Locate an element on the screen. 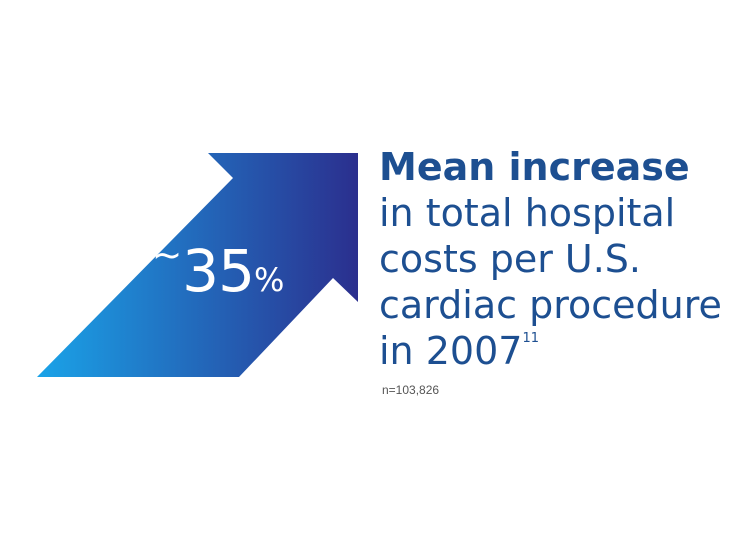  stat-unit: % is located at coordinates (269, 280).